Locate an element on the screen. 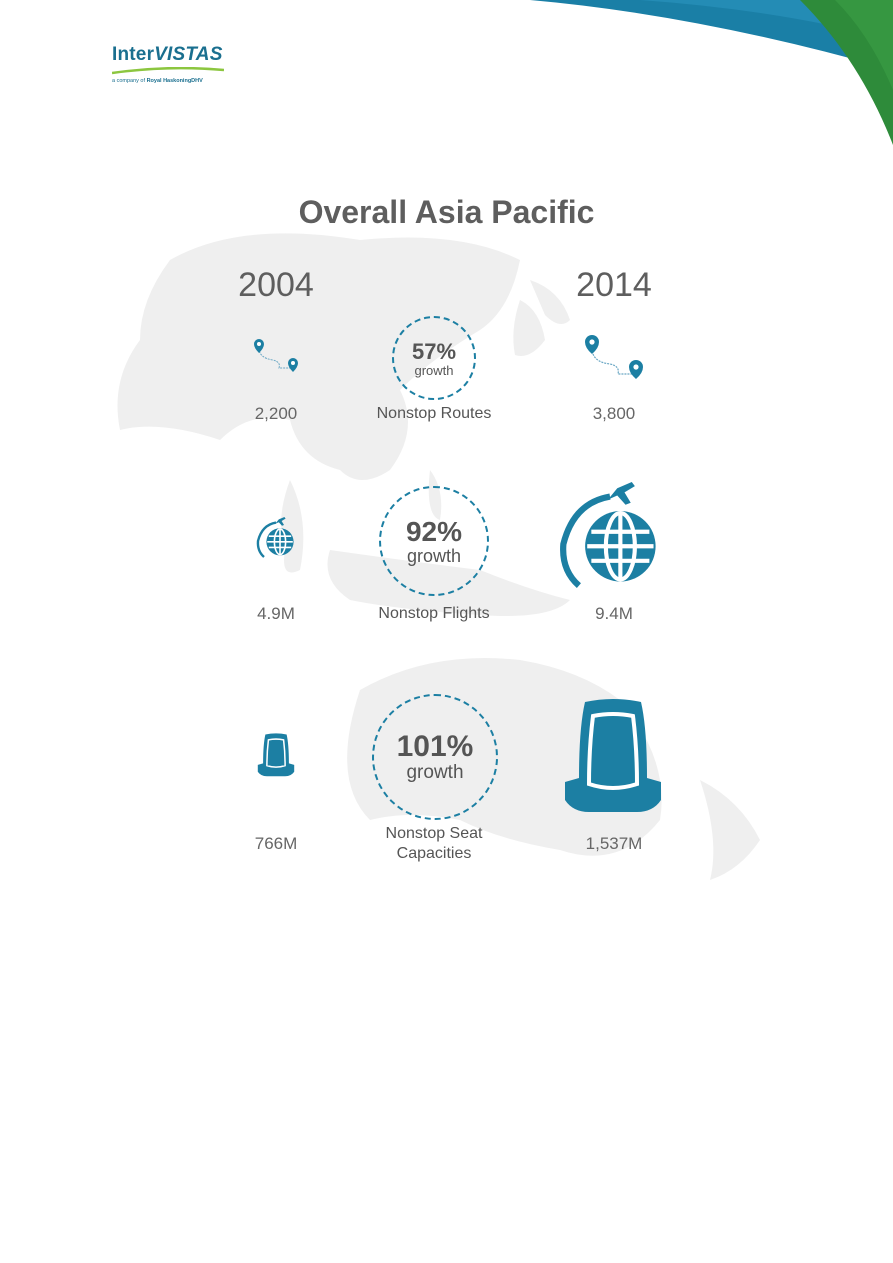 This screenshot has height=1263, width=893. routes-label: Nonstop Routes is located at coordinates (434, 413).